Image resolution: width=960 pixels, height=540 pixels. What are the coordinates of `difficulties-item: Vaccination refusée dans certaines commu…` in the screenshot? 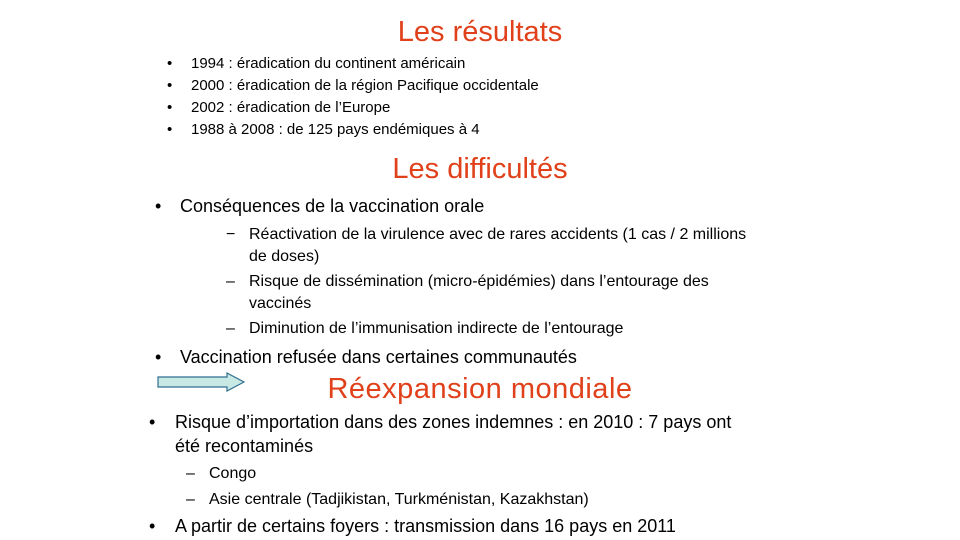 It's located at (378, 357).